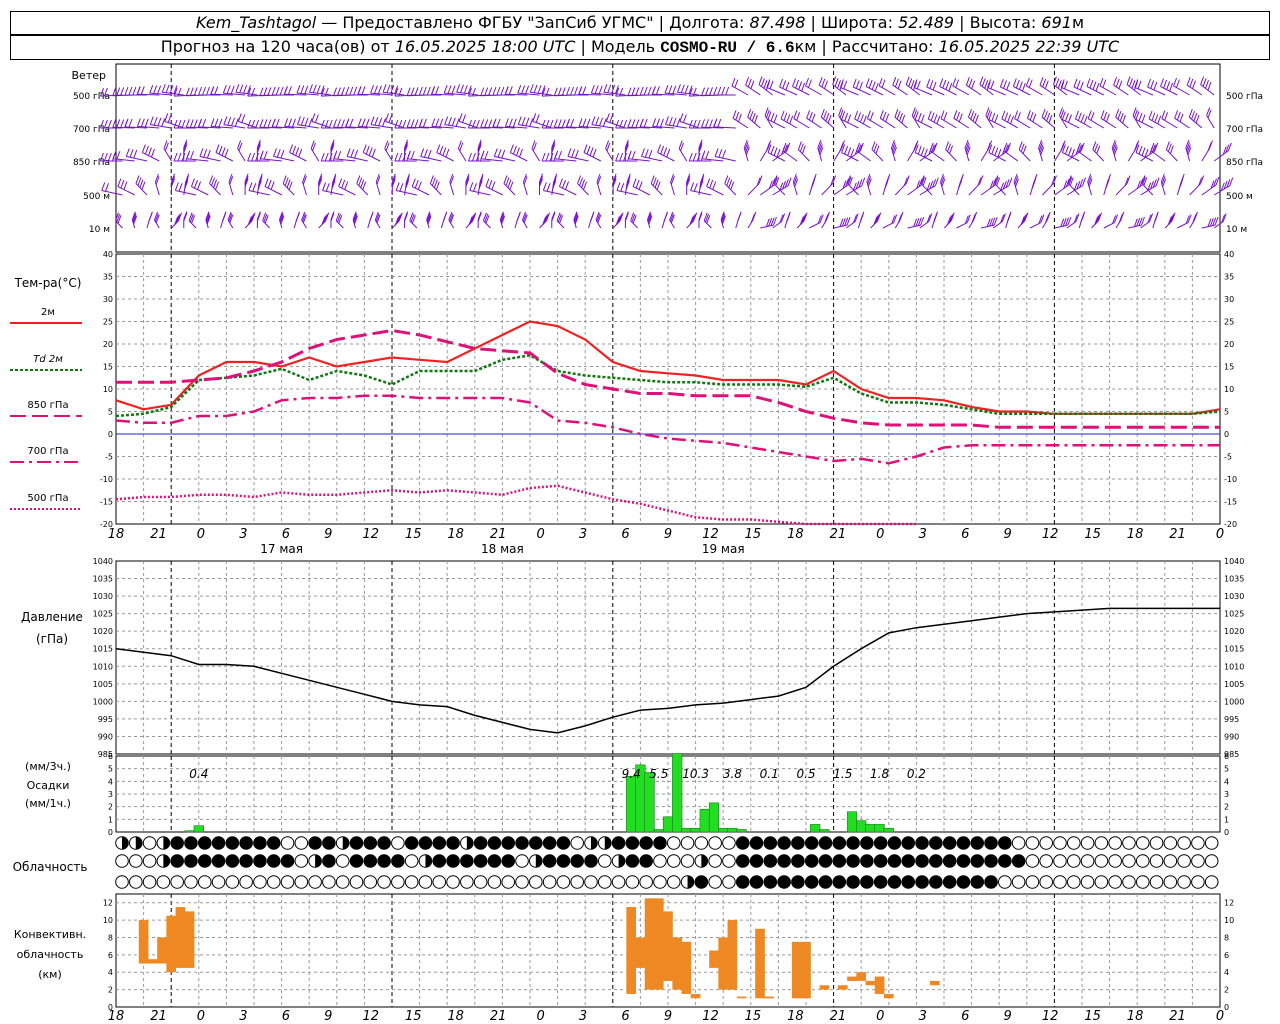 Image resolution: width=1280 pixels, height=1024 pixels. What do you see at coordinates (108, 367) in the screenshot?
I see `temperature-tick-left: 15` at bounding box center [108, 367].